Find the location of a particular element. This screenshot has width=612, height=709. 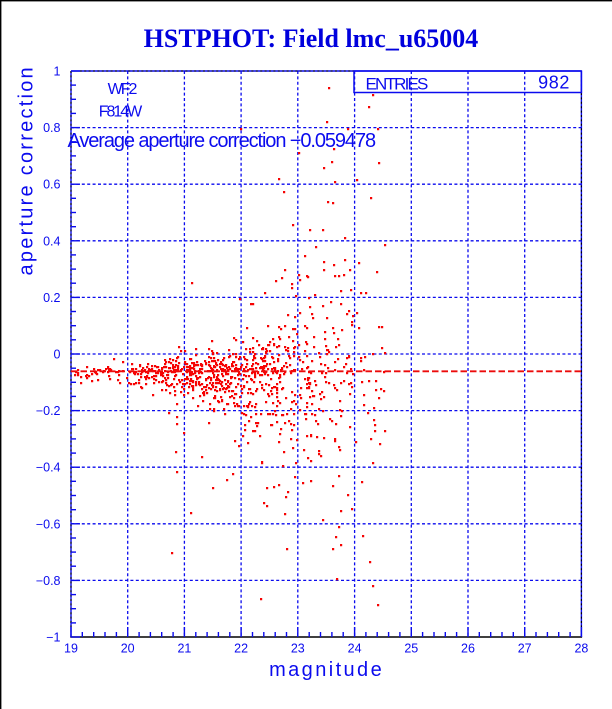

svg-text: aperture correction is located at coordinates (27, 170).